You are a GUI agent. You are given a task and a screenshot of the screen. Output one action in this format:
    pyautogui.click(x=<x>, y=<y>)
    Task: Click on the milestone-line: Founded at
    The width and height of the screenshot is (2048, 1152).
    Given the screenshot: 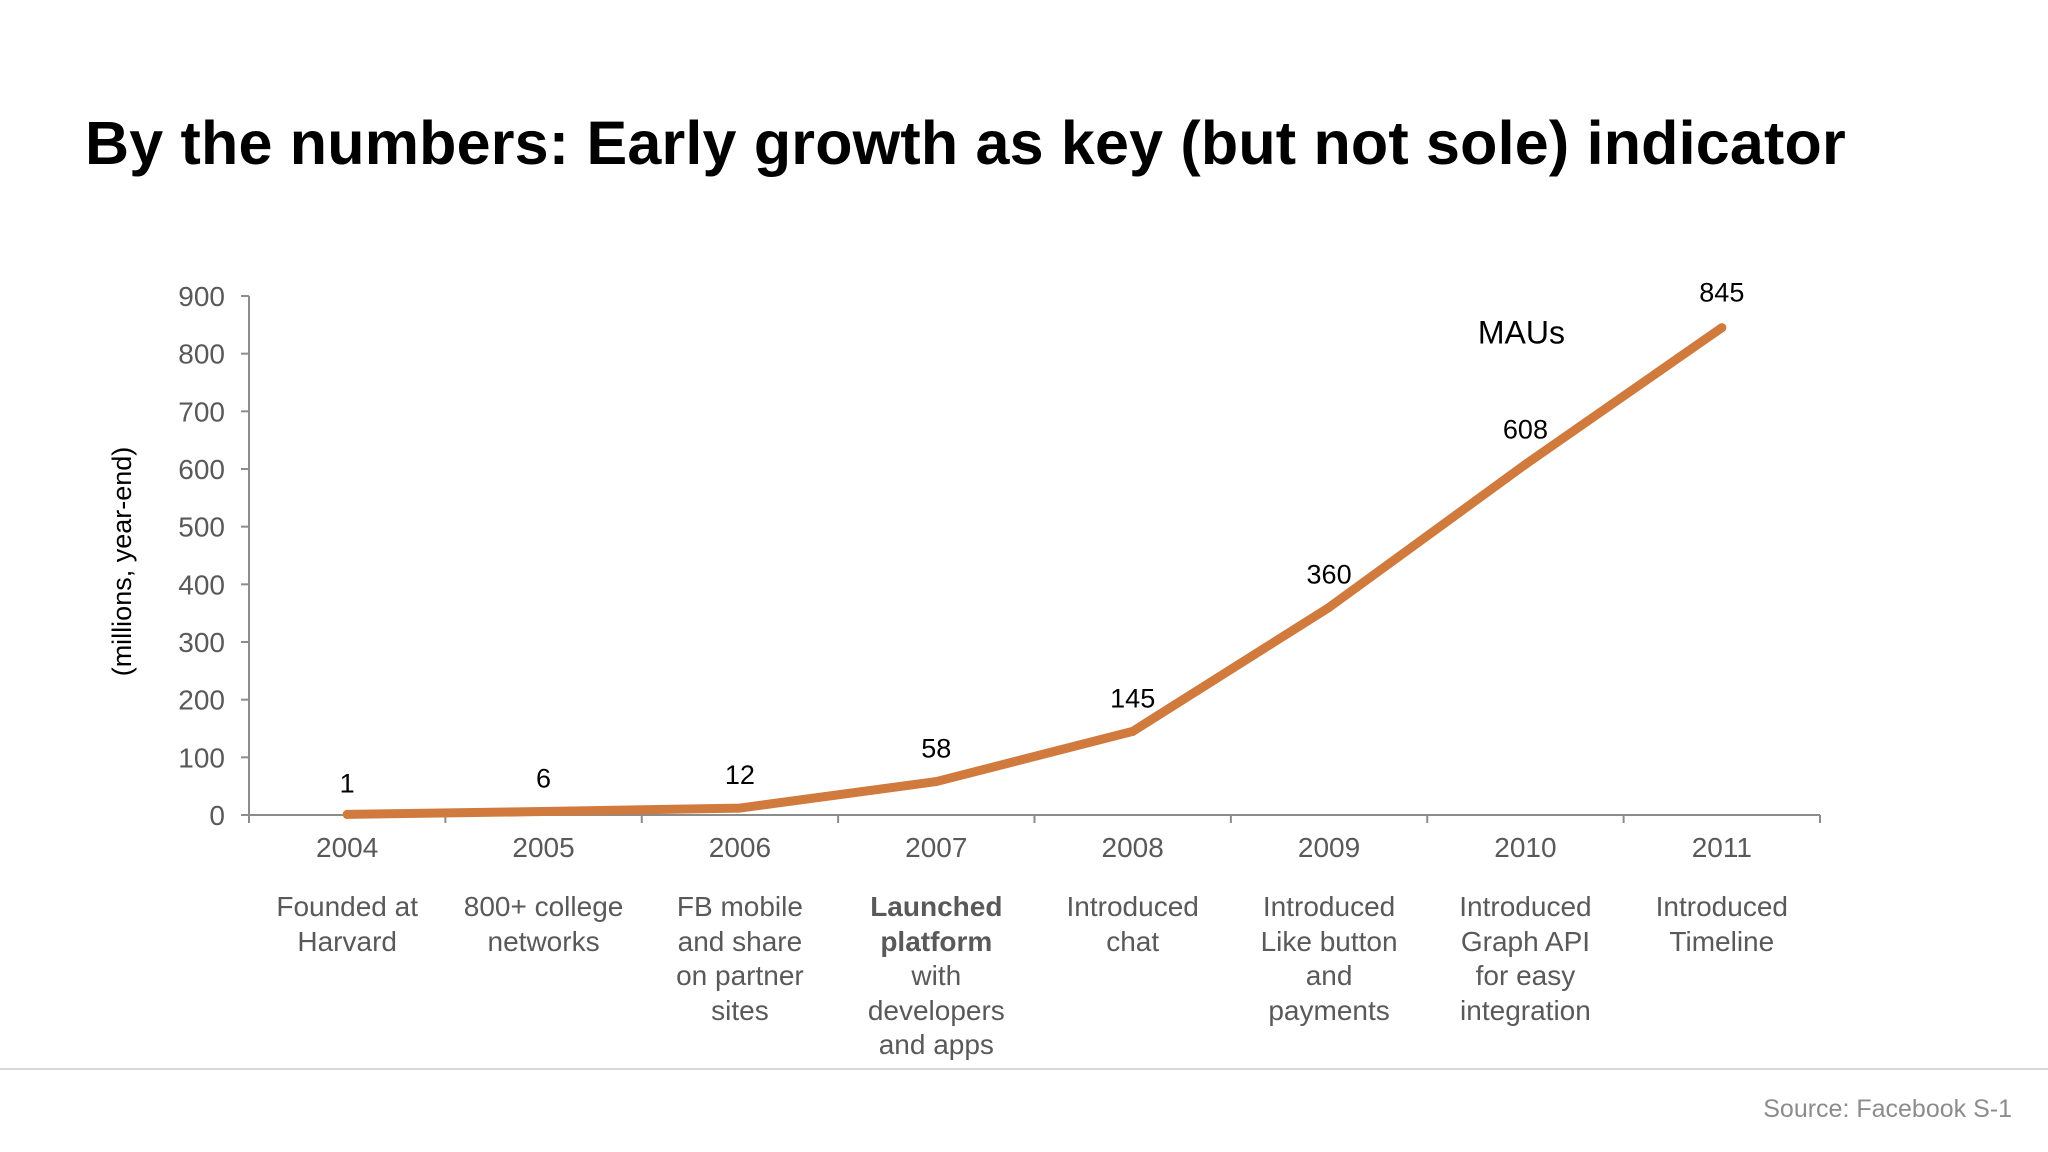 What is the action you would take?
    pyautogui.click(x=347, y=906)
    